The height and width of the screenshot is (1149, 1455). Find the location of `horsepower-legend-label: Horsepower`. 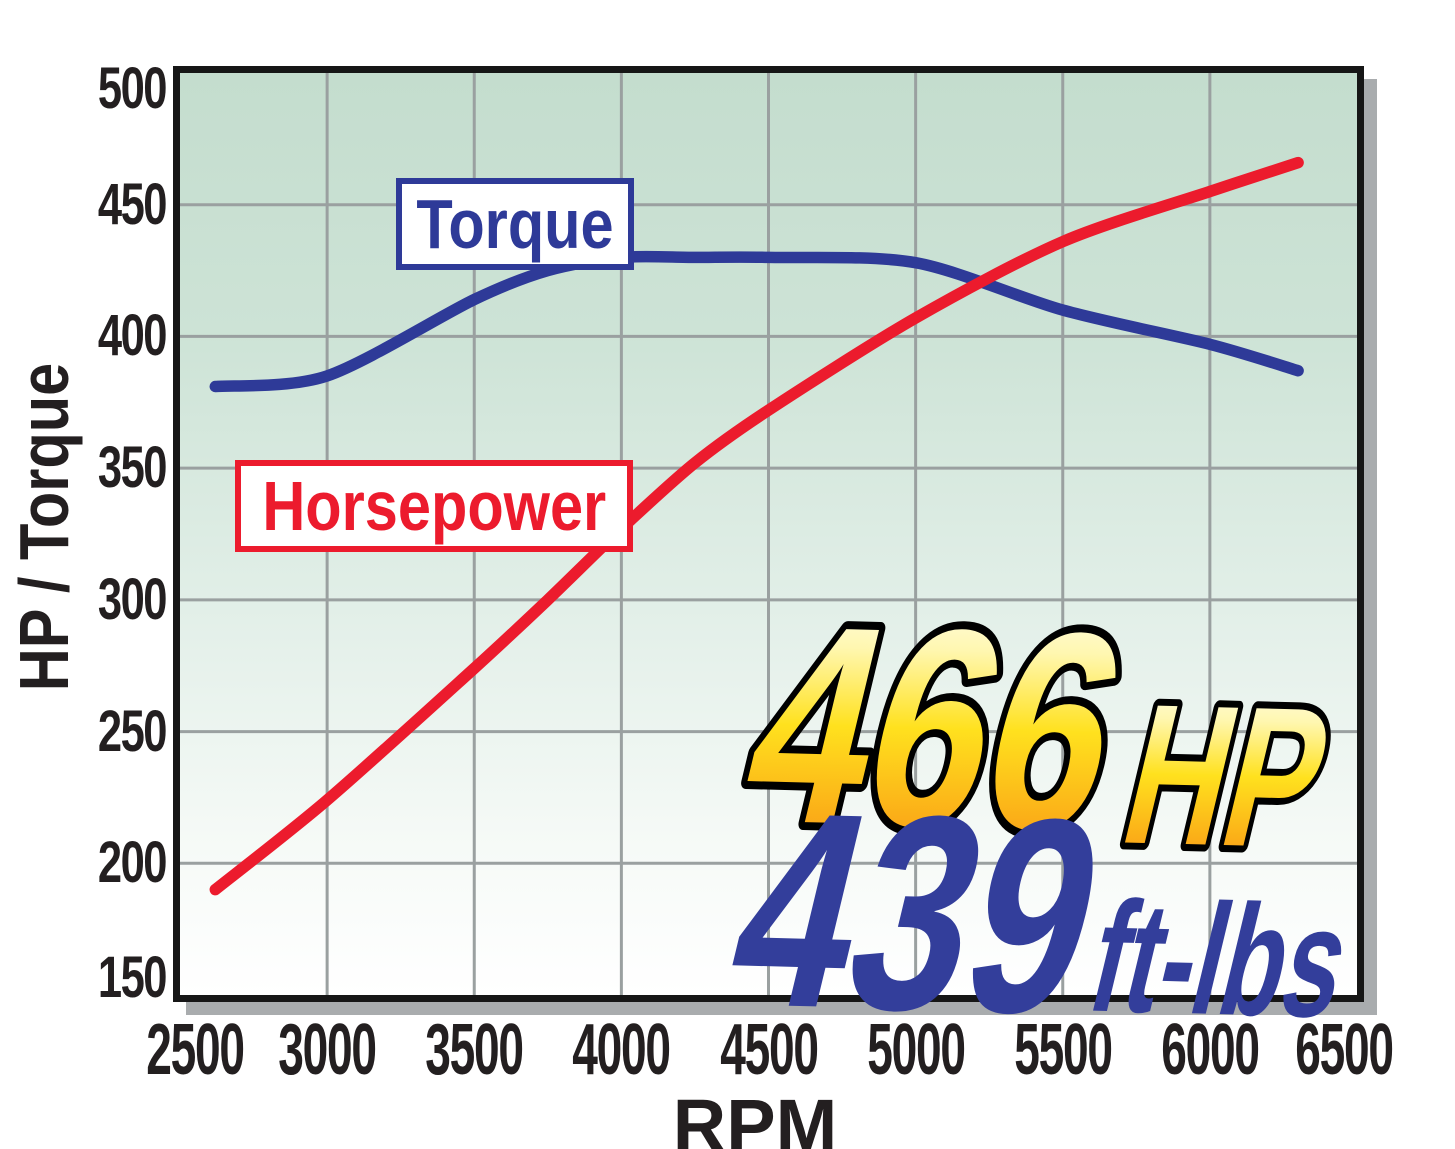

horsepower-legend-label: Horsepower is located at coordinates (434, 506).